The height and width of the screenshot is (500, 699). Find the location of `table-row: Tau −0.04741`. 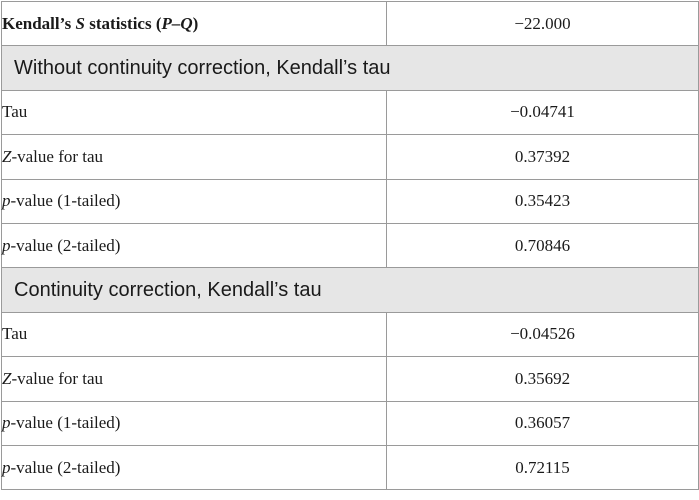

table-row: Tau −0.04741 is located at coordinates (350, 112).